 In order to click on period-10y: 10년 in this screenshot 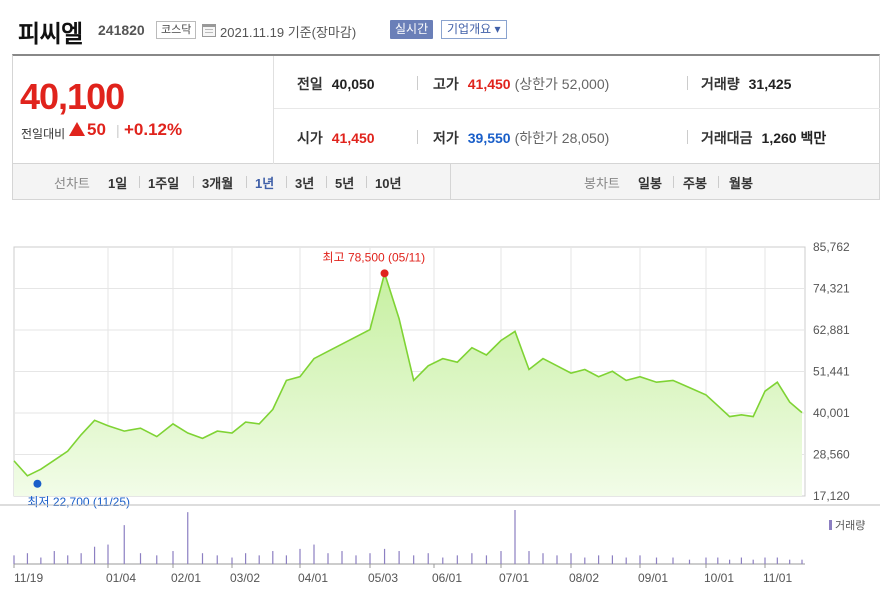, I will do `click(388, 183)`.